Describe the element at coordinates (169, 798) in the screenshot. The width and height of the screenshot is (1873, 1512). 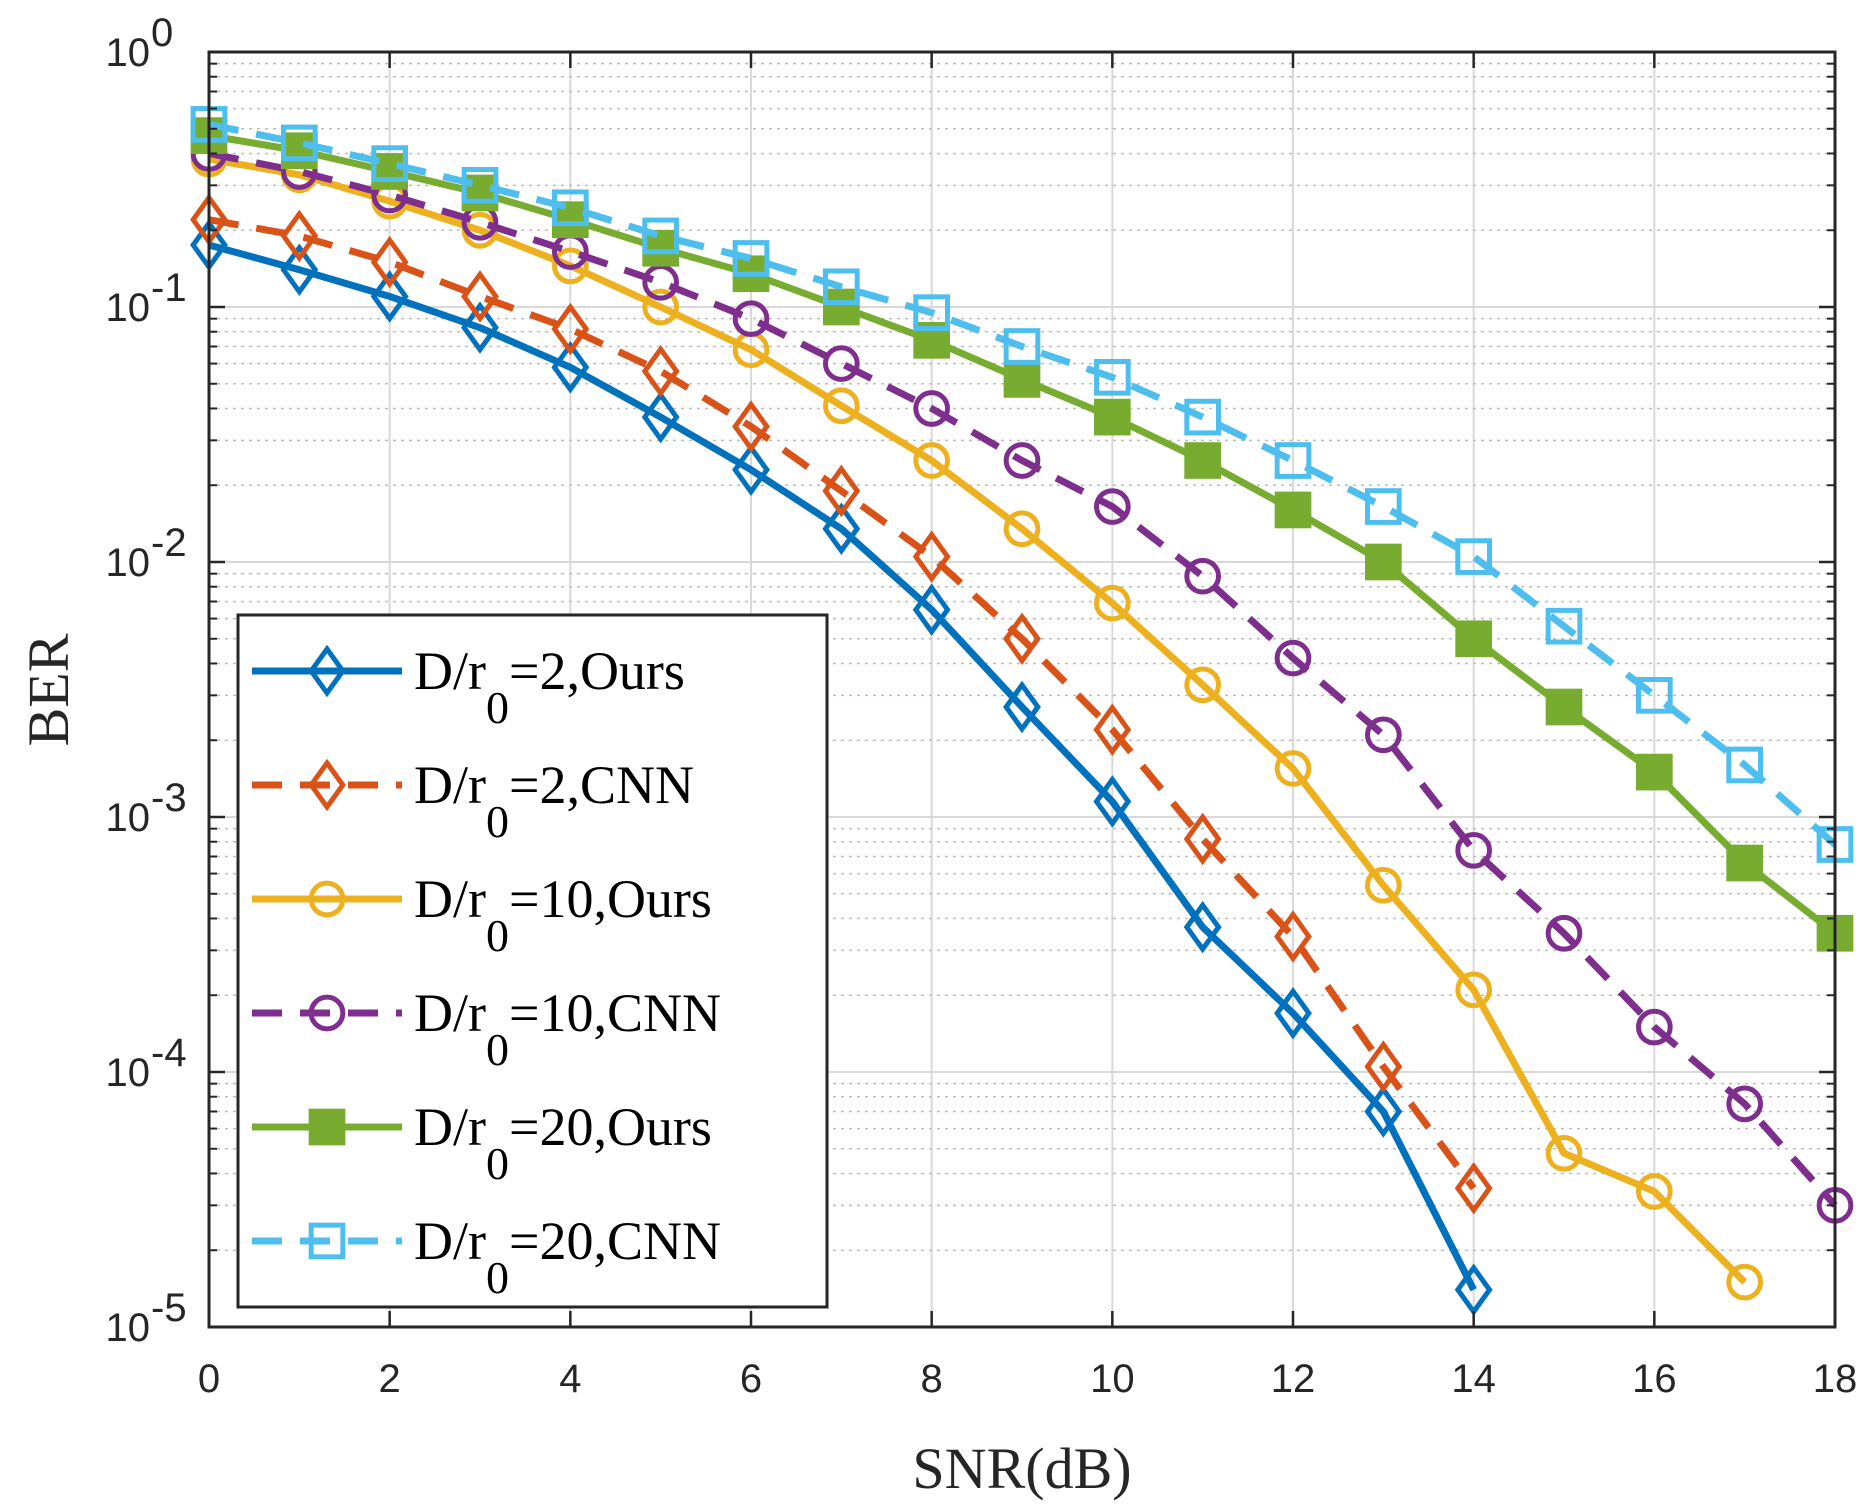
I see `y-tick-exponent: -3` at that location.